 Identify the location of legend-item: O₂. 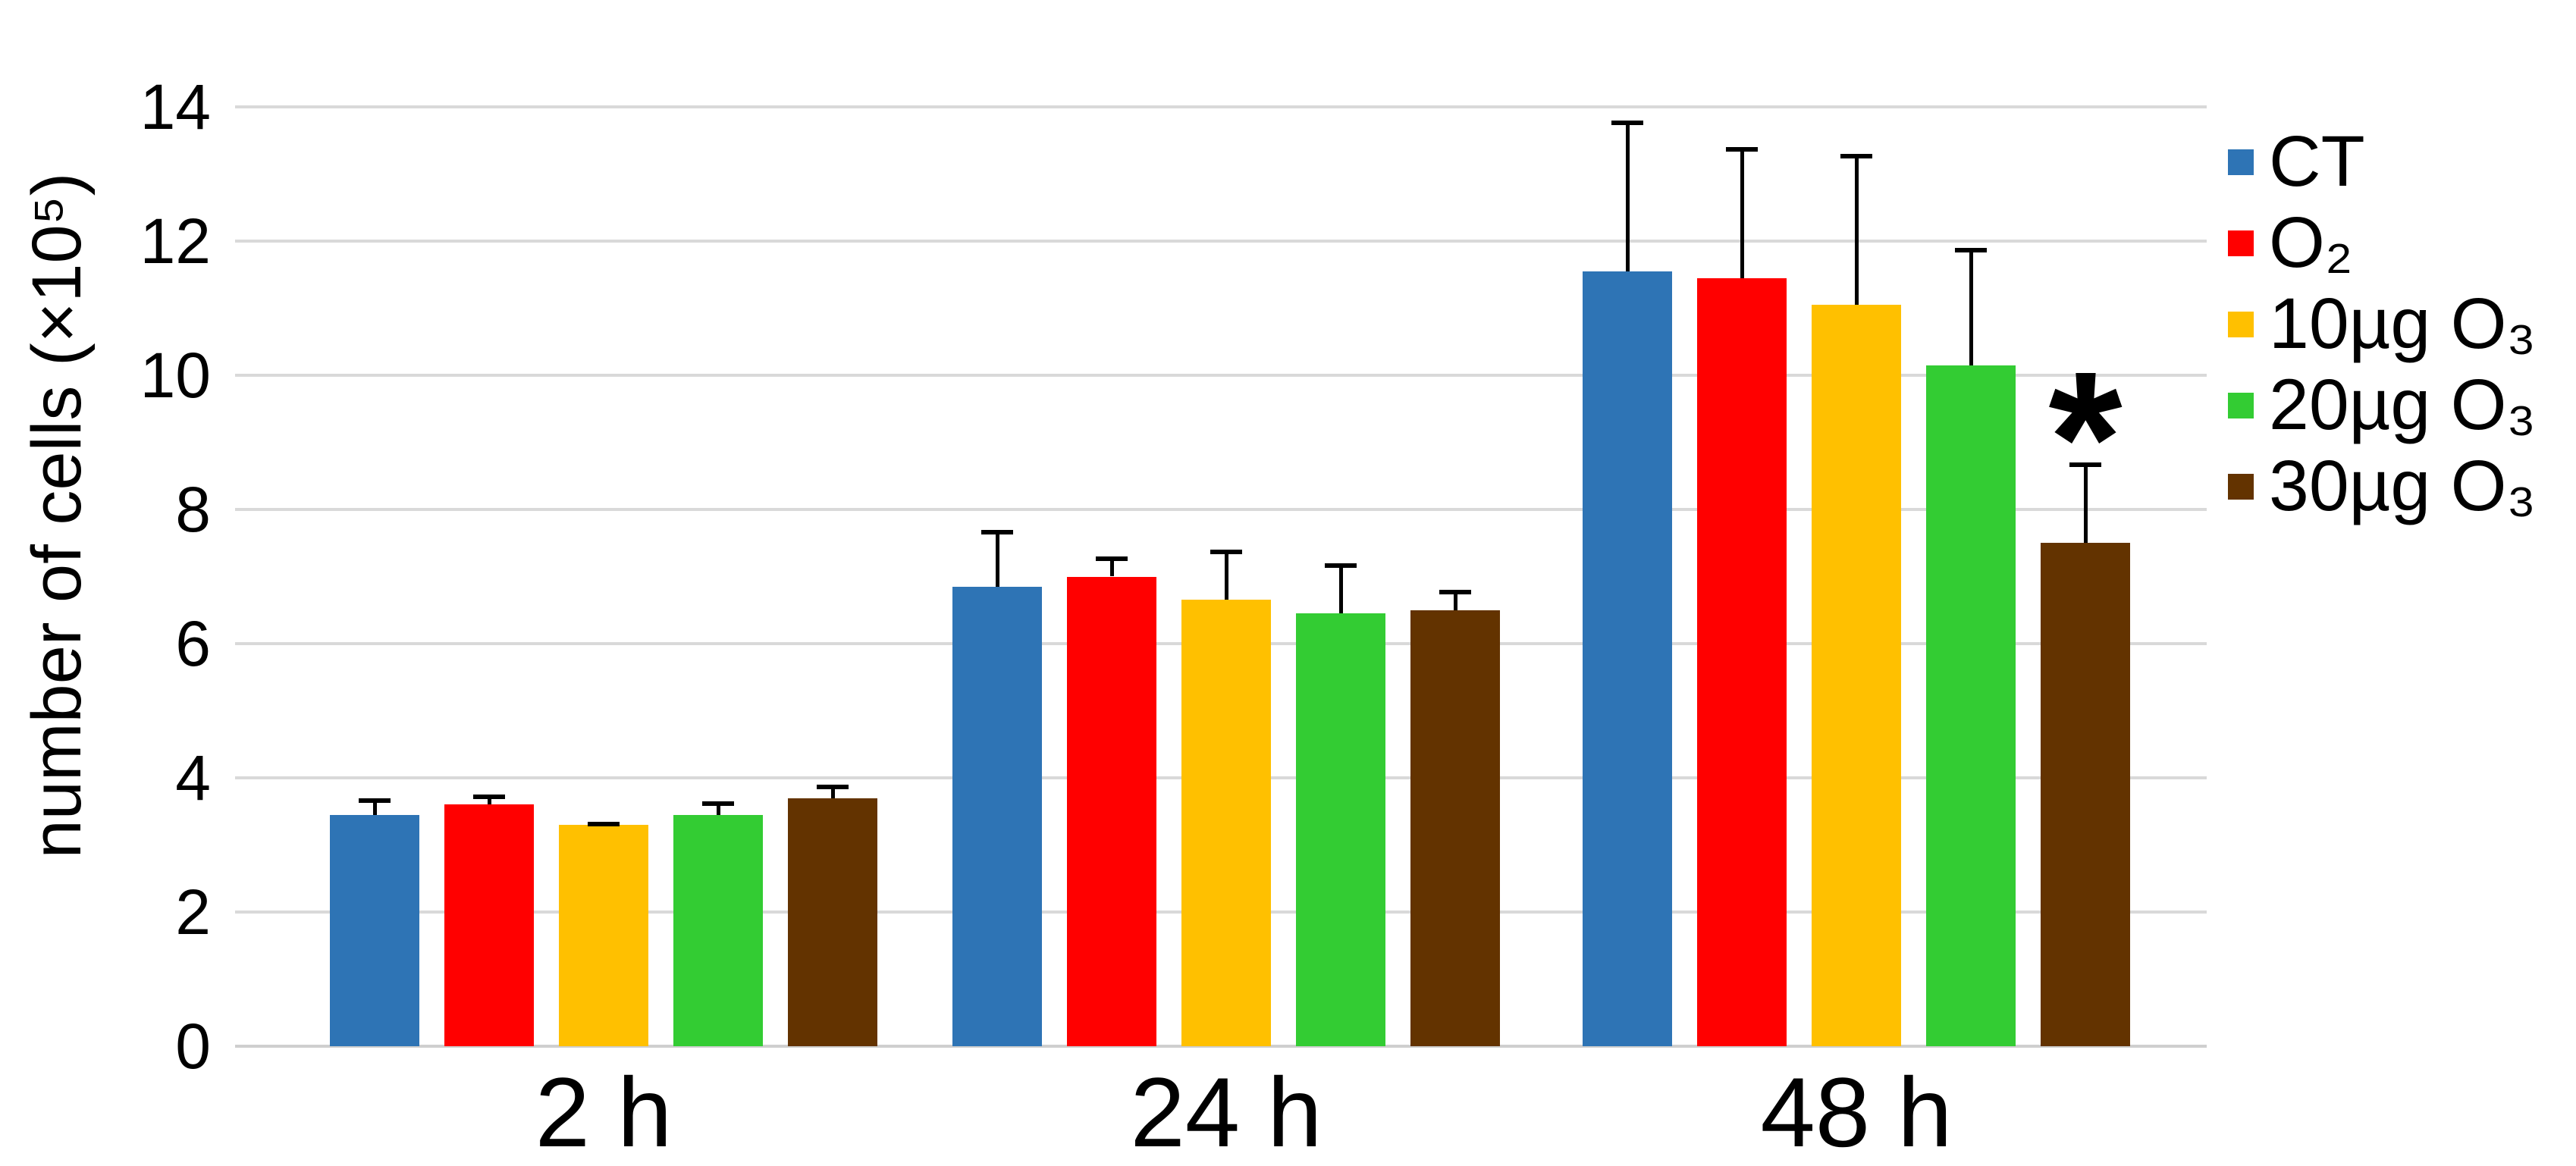
(2382, 243).